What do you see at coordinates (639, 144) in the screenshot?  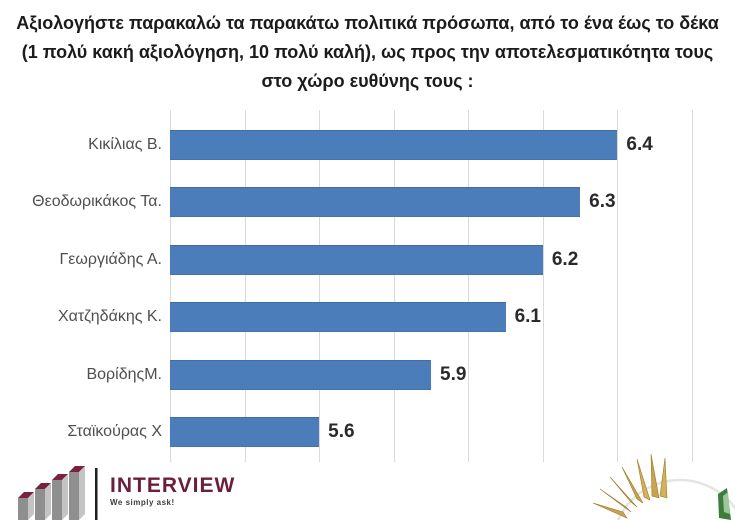 I see `value-label: 6.4` at bounding box center [639, 144].